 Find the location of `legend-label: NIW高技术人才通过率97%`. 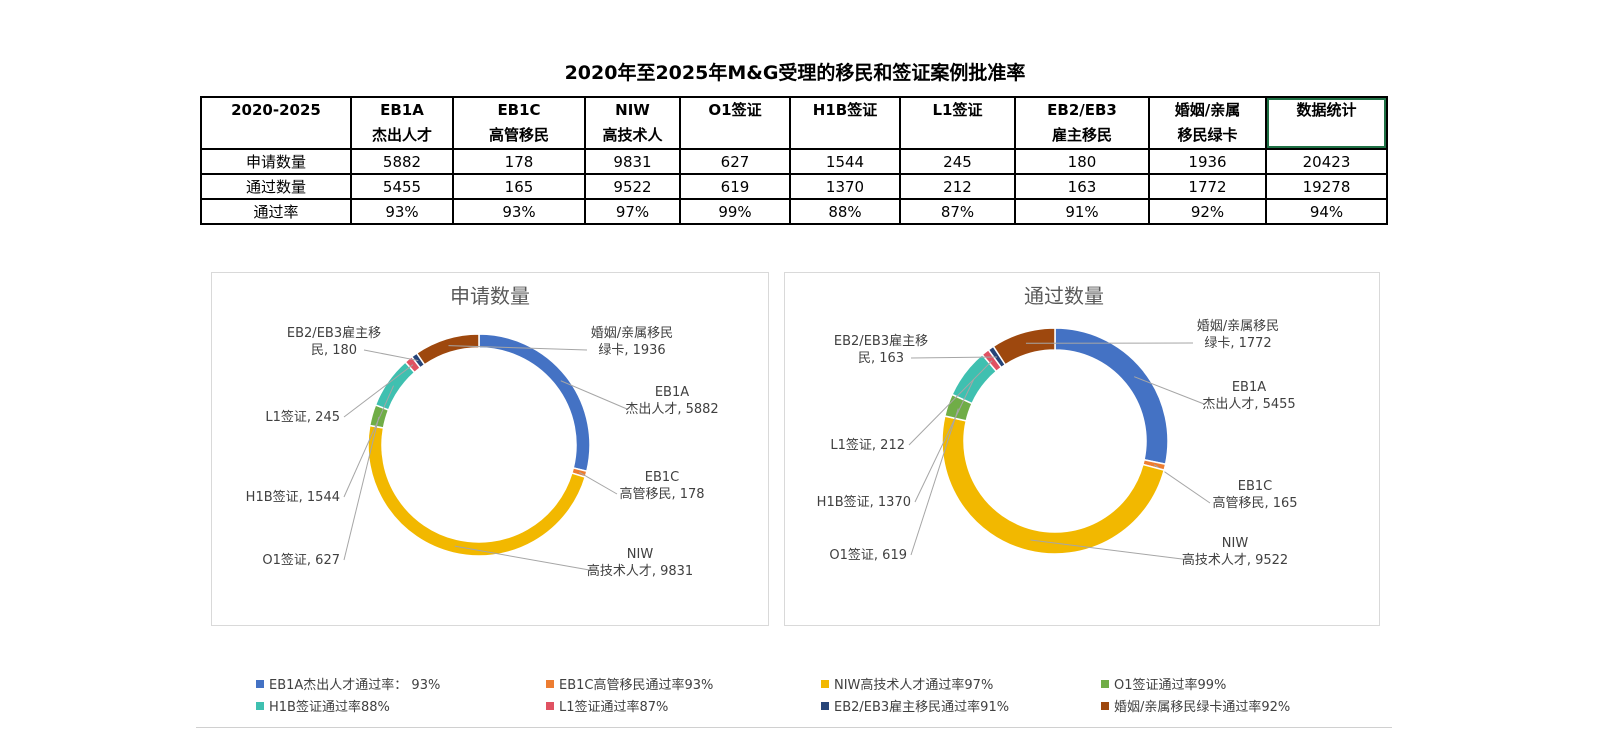

legend-label: NIW高技术人才通过率97% is located at coordinates (914, 685).